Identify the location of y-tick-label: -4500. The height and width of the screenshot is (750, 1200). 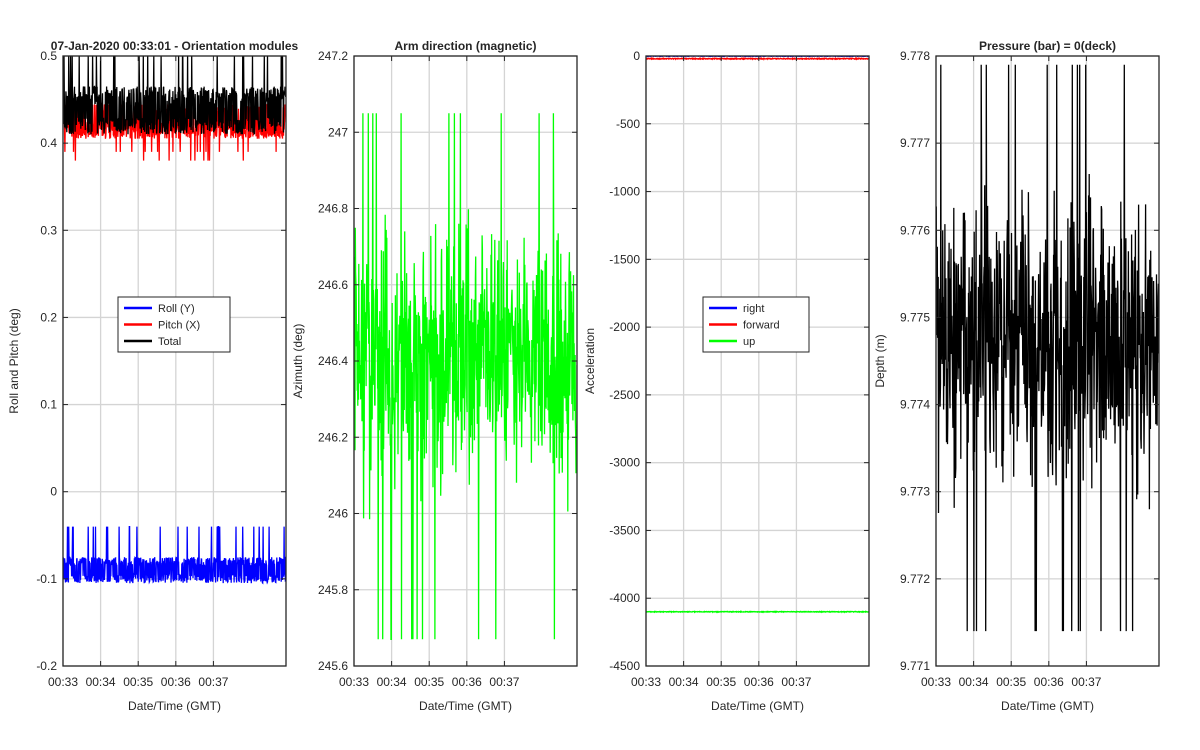
(624, 666).